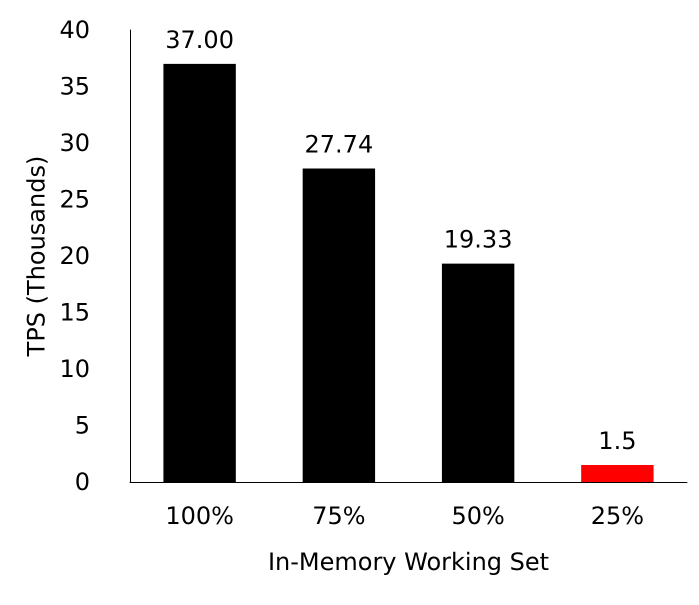 This screenshot has width=699, height=605. Describe the element at coordinates (74, 30) in the screenshot. I see `y-tick-label: 40` at that location.